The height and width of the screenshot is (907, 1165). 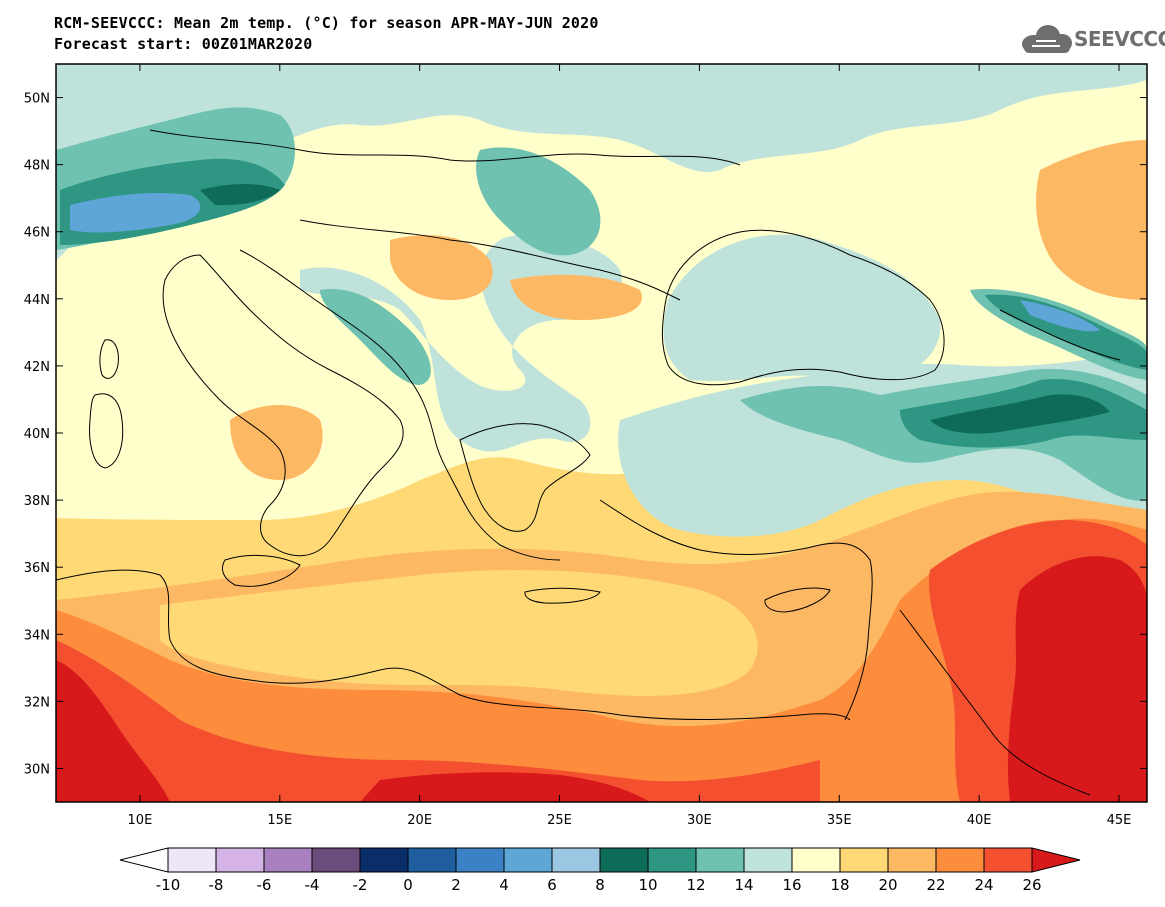 What do you see at coordinates (1020, 414) in the screenshot?
I see `field-8-10-anatolia` at bounding box center [1020, 414].